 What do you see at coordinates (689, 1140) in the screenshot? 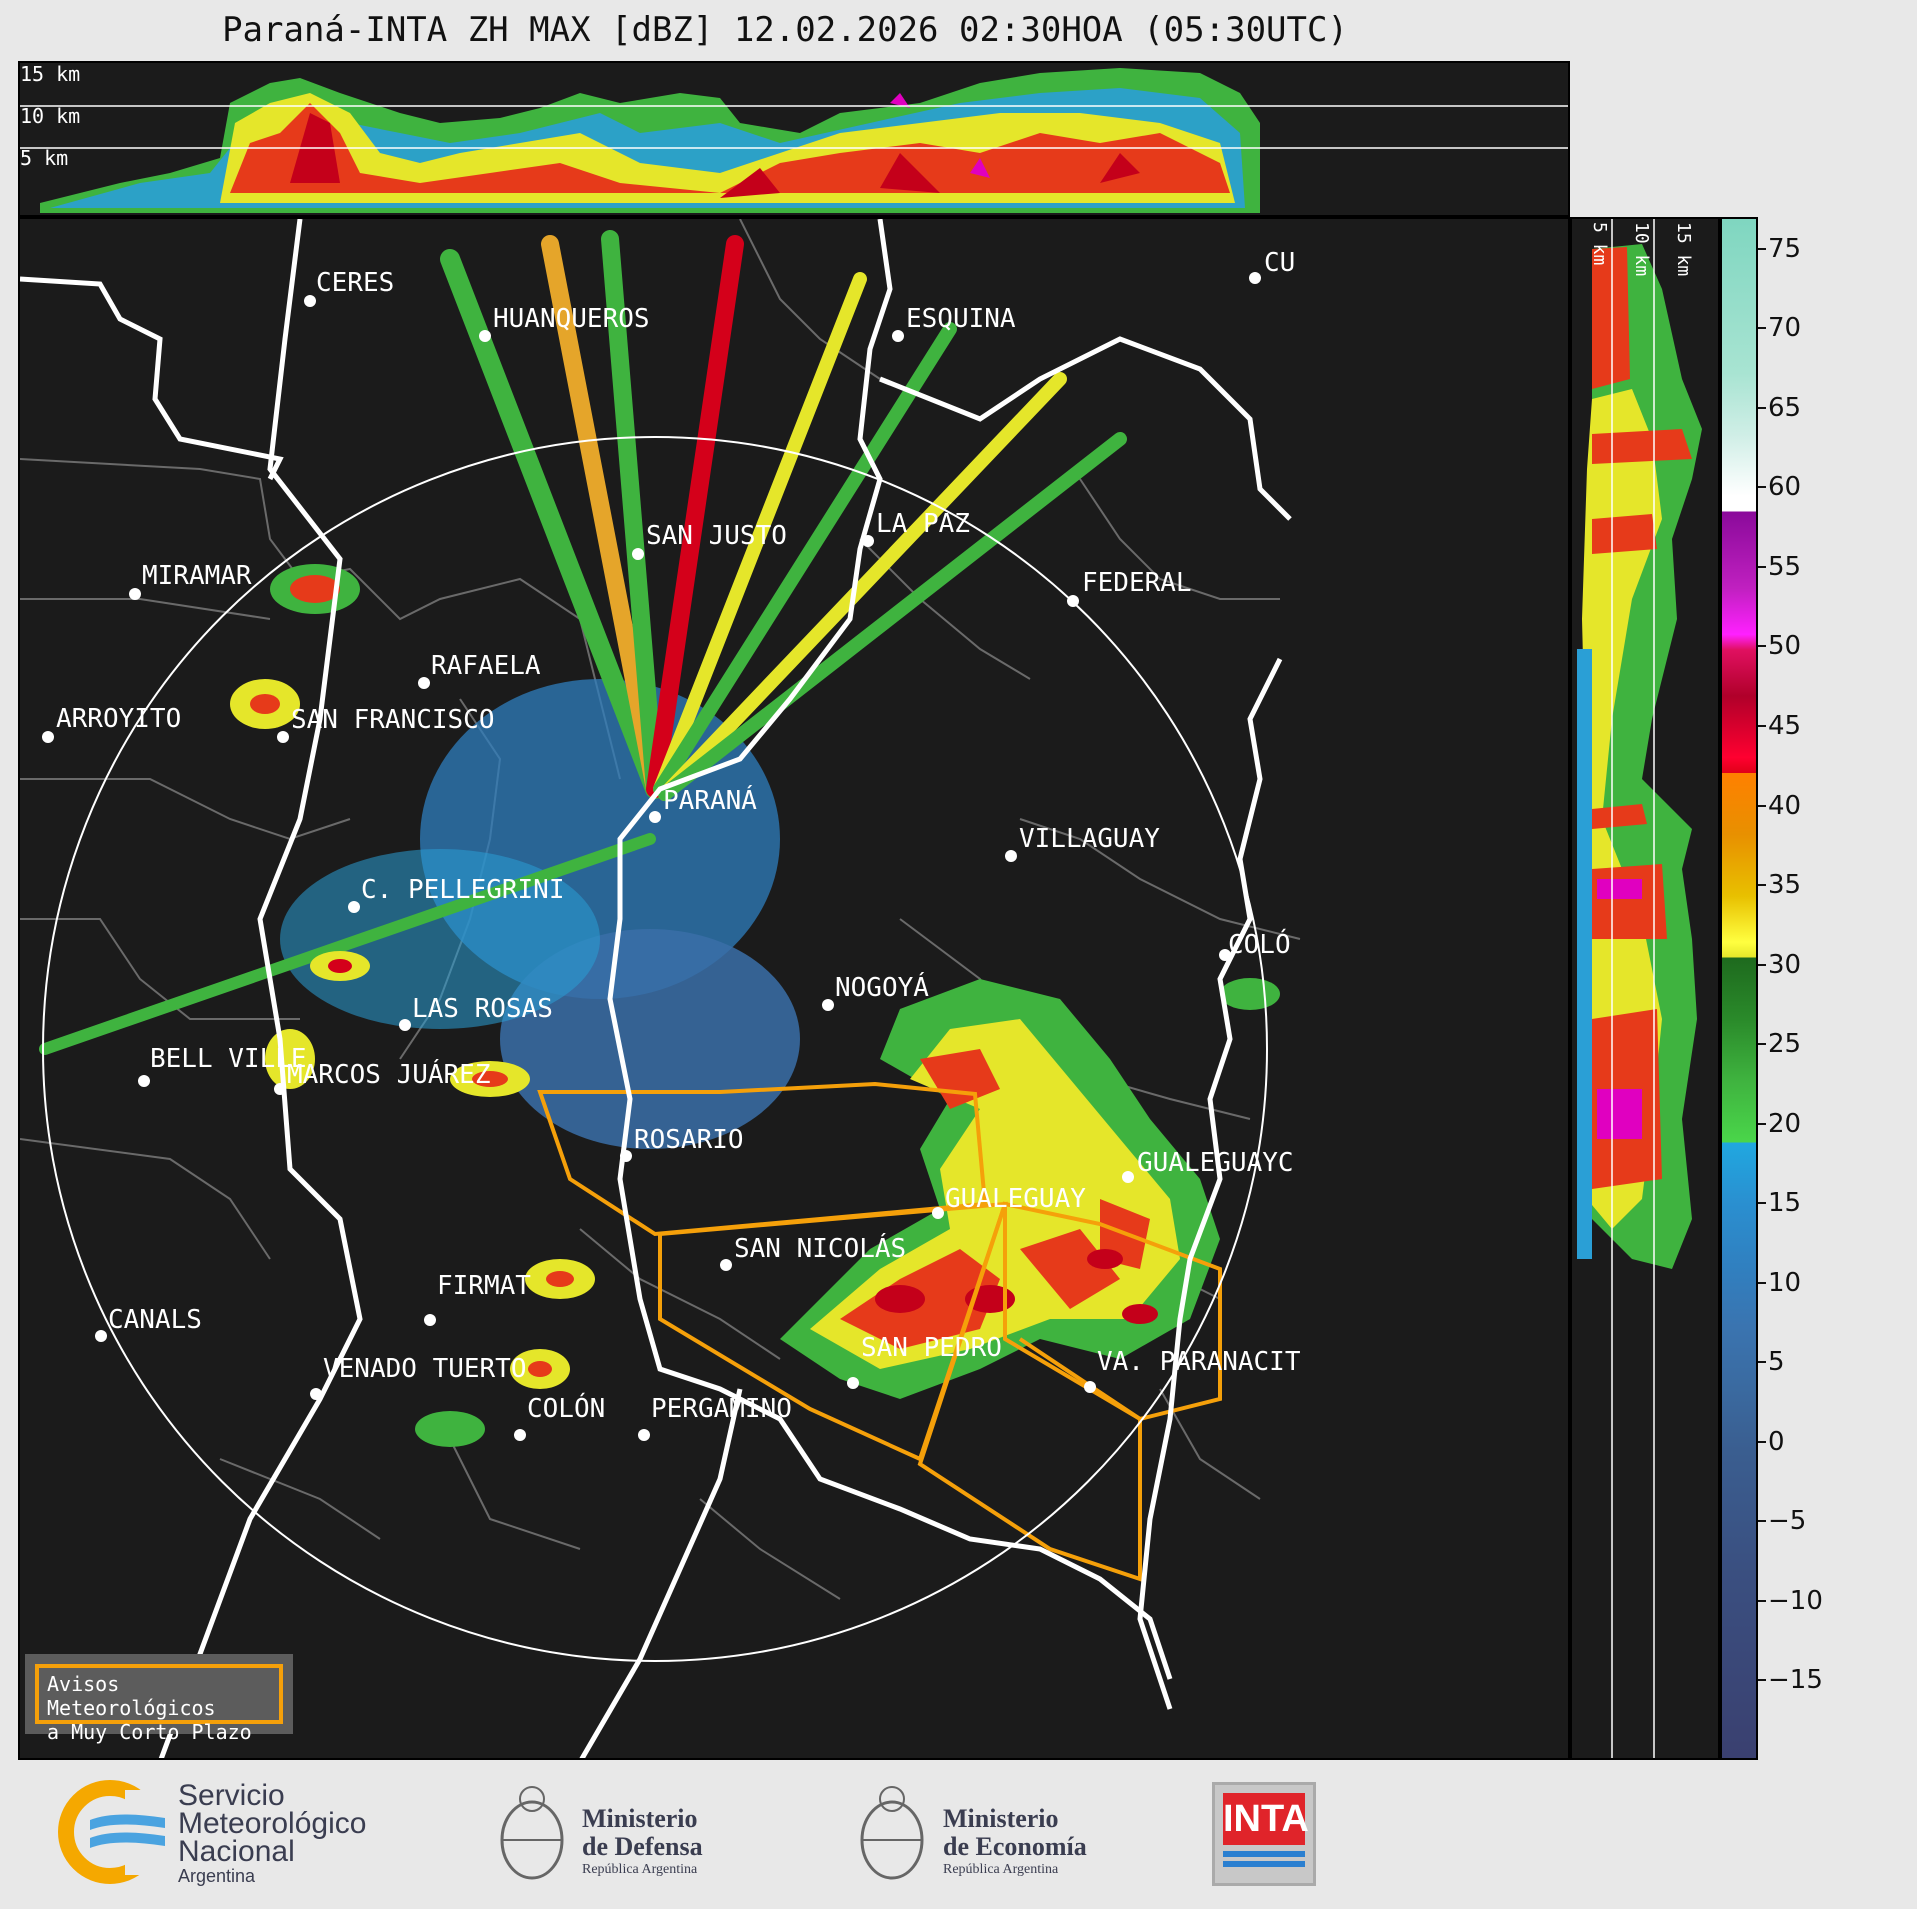
I see `city-rosario: ROSARIO` at bounding box center [689, 1140].